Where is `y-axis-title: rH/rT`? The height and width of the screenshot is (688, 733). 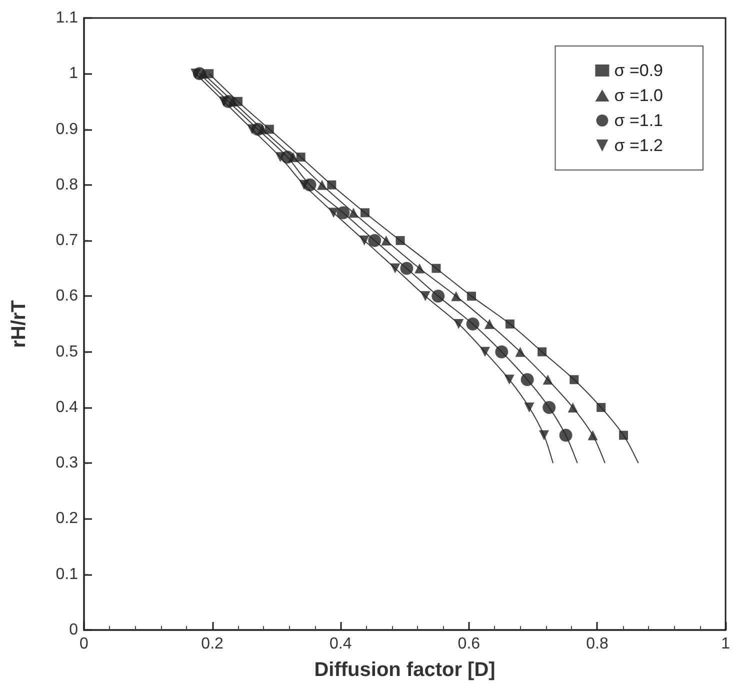
y-axis-title: rH/rT is located at coordinates (19, 324).